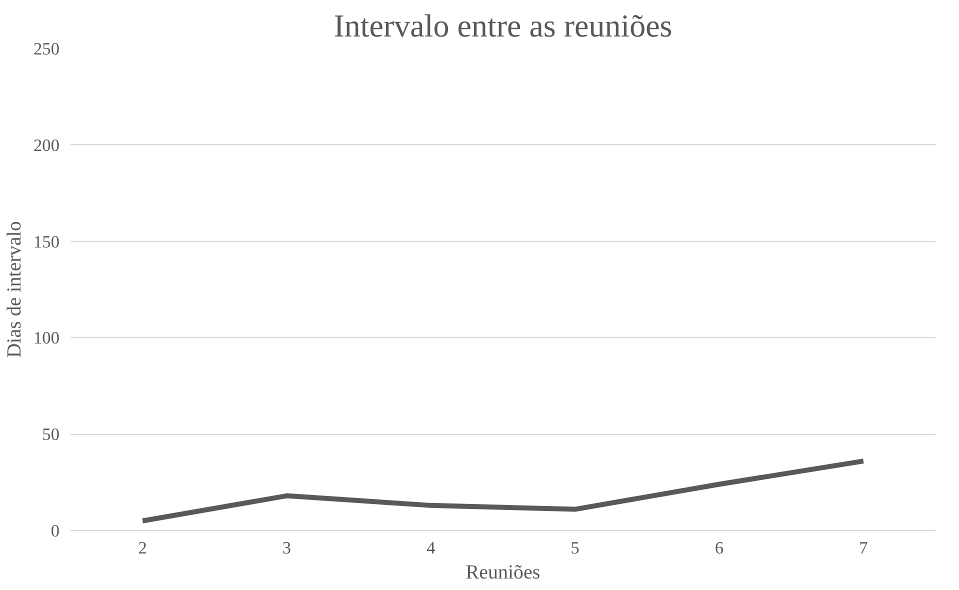 The width and height of the screenshot is (959, 590). What do you see at coordinates (863, 548) in the screenshot?
I see `x-tick-label: 7` at bounding box center [863, 548].